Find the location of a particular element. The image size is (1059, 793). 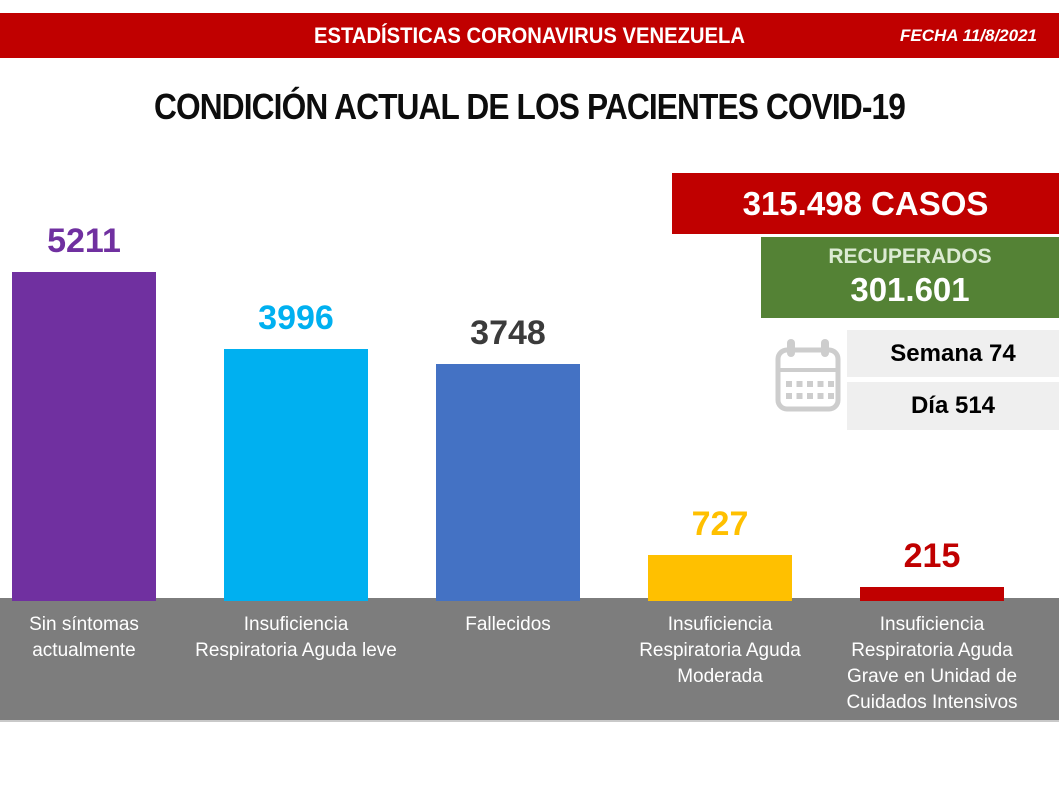

bar-value-5: 215 is located at coordinates (932, 556).